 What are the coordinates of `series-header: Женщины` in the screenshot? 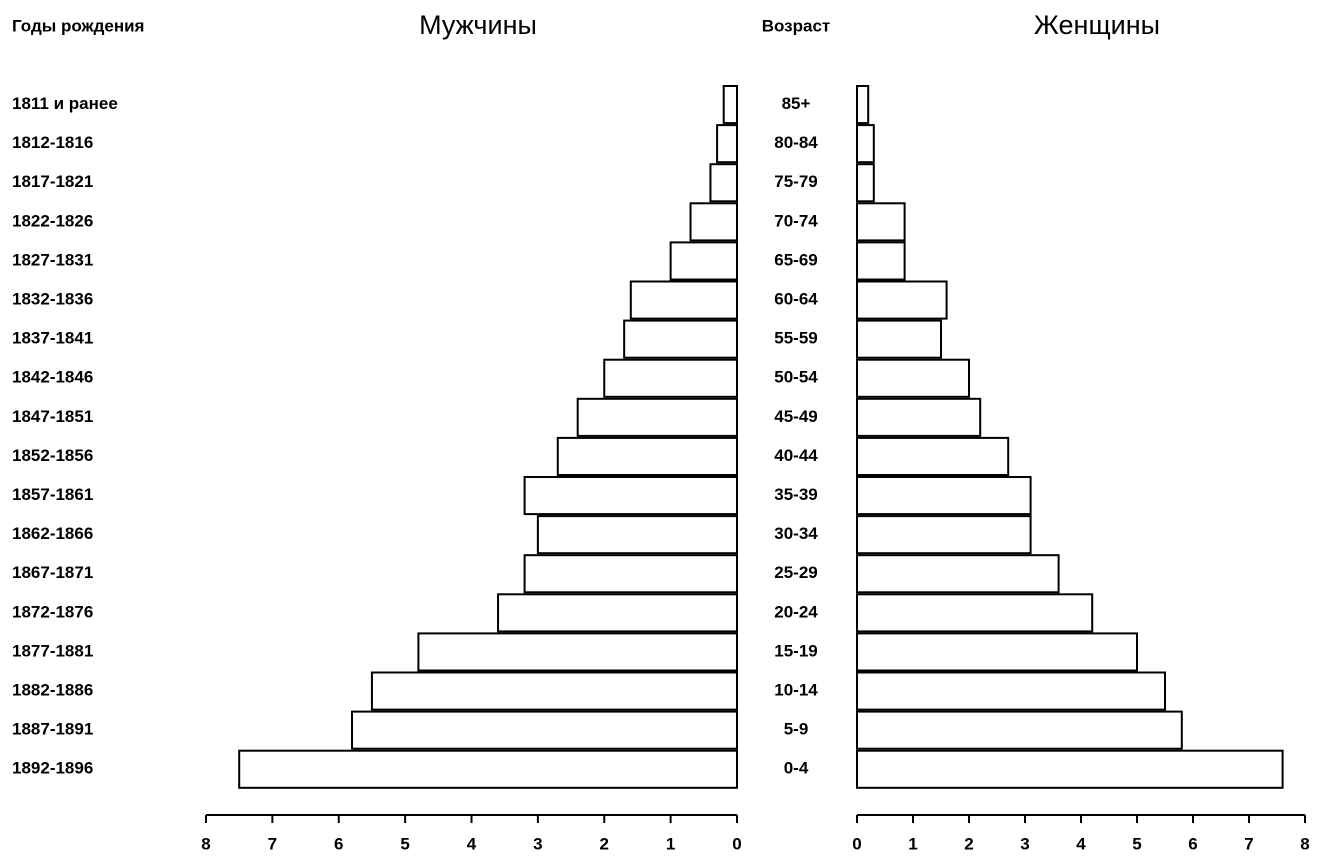 It's located at (1097, 25).